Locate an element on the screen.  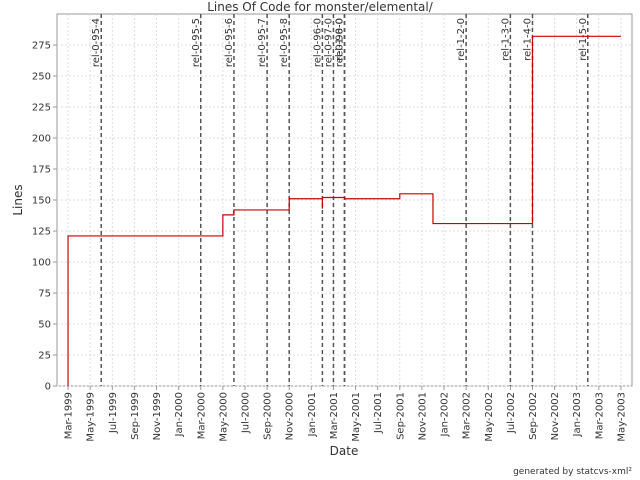
y-tick-label: 50 is located at coordinates (44, 325).